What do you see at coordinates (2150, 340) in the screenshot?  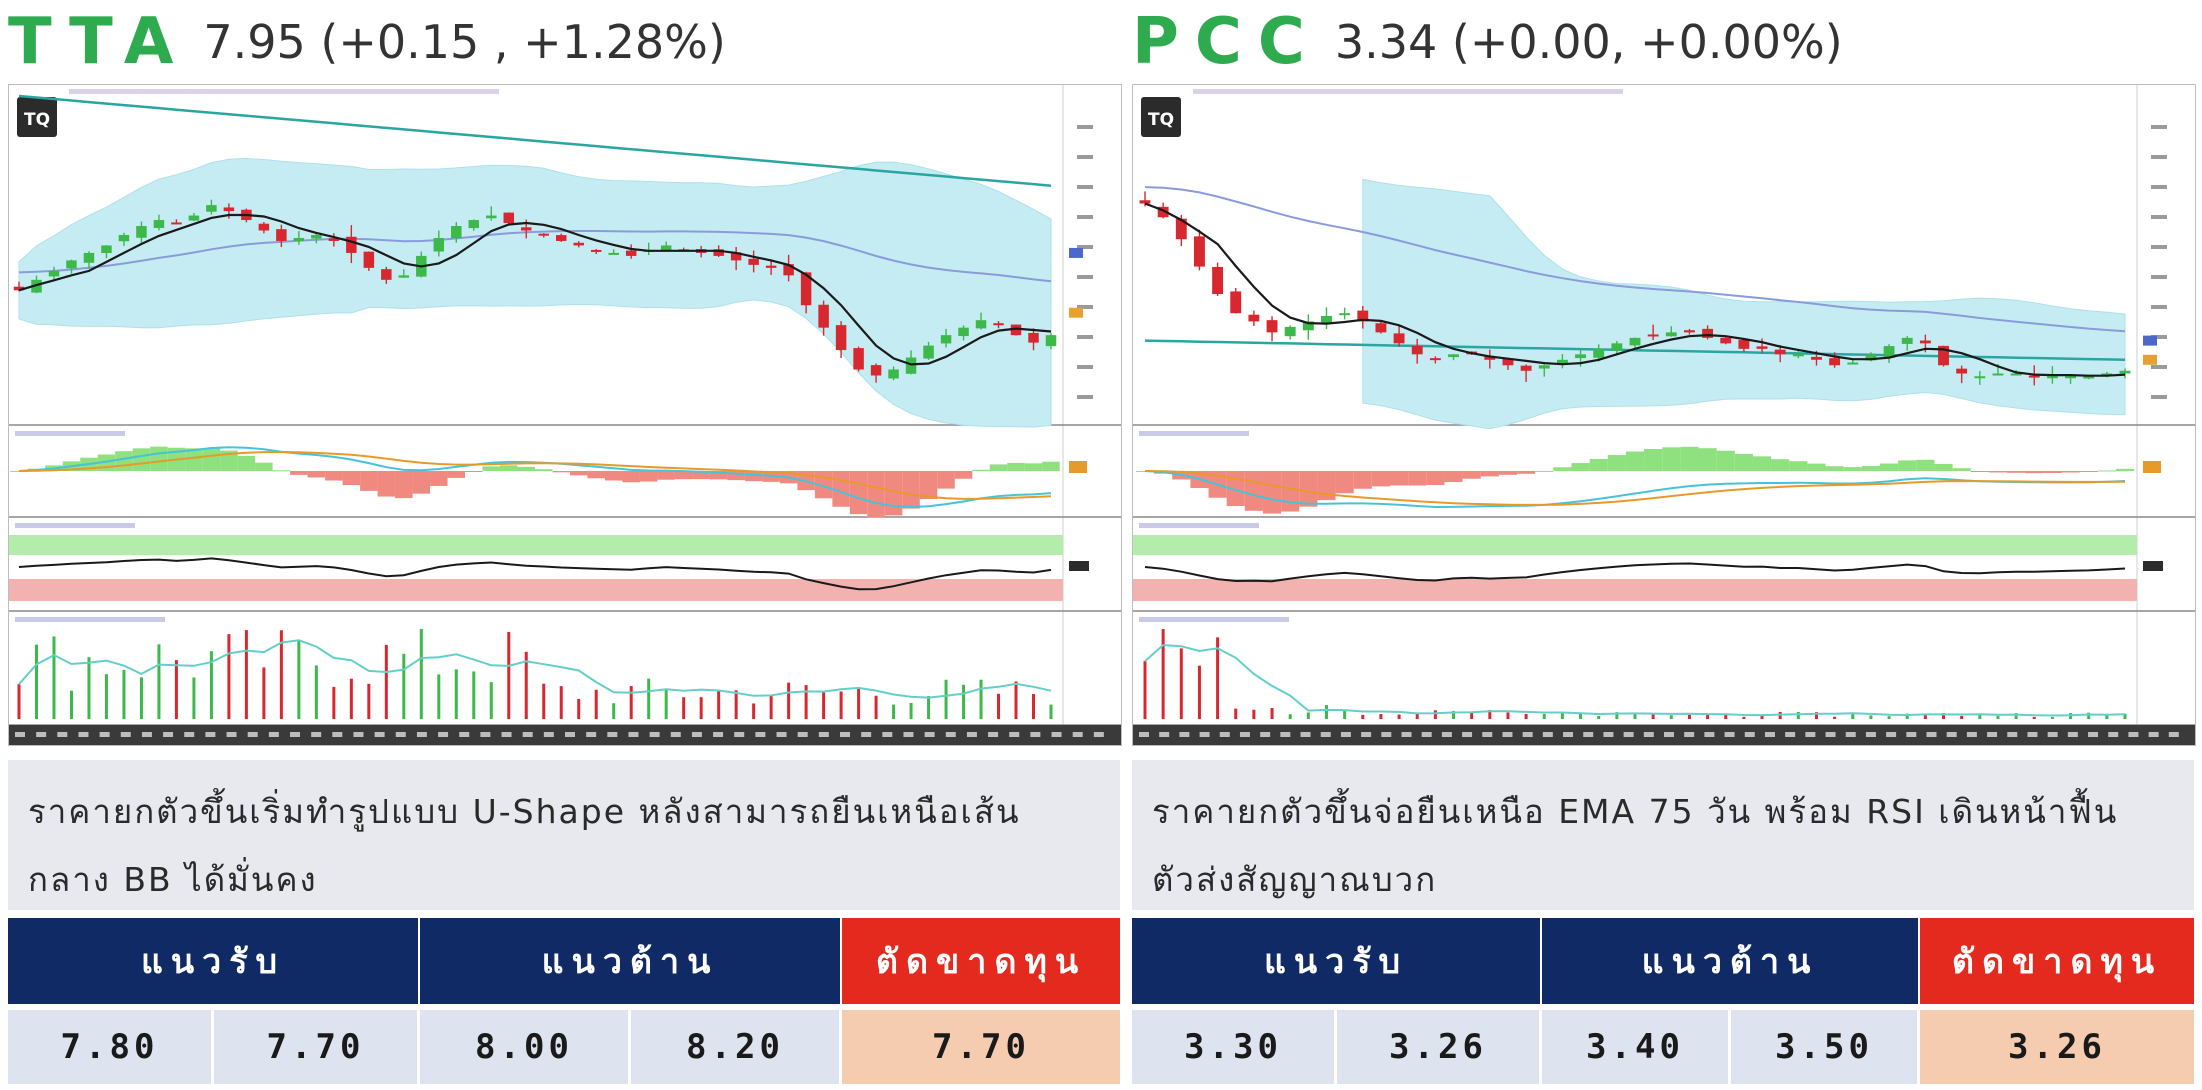 I see `price-marker` at bounding box center [2150, 340].